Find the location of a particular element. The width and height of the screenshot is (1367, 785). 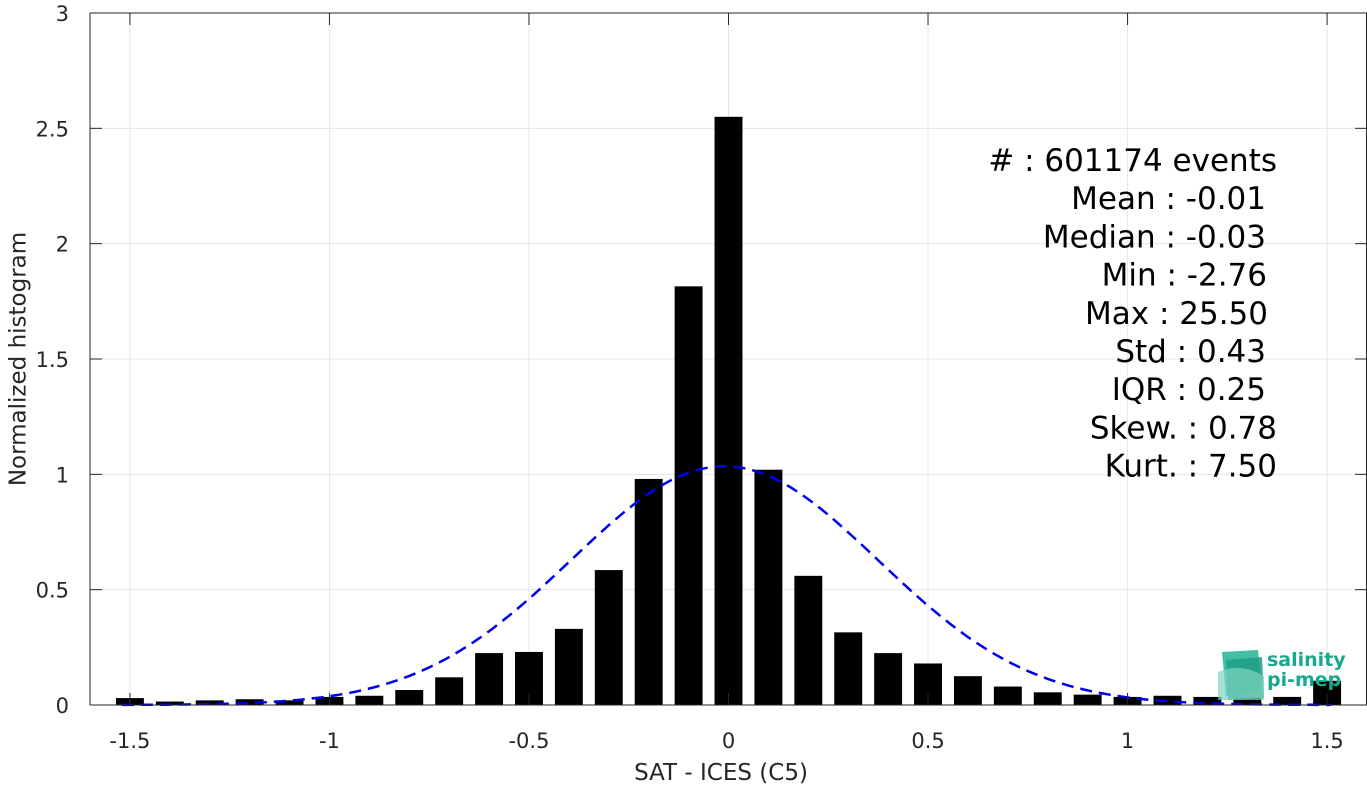

logo-line1: salinity is located at coordinates (1306, 660).